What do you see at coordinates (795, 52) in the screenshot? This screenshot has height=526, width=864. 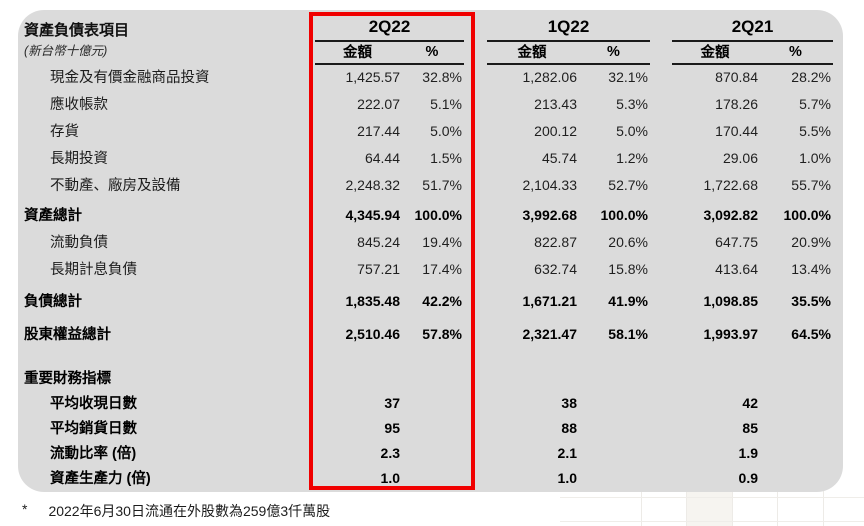 I see `subheader-percent-2q21: %` at bounding box center [795, 52].